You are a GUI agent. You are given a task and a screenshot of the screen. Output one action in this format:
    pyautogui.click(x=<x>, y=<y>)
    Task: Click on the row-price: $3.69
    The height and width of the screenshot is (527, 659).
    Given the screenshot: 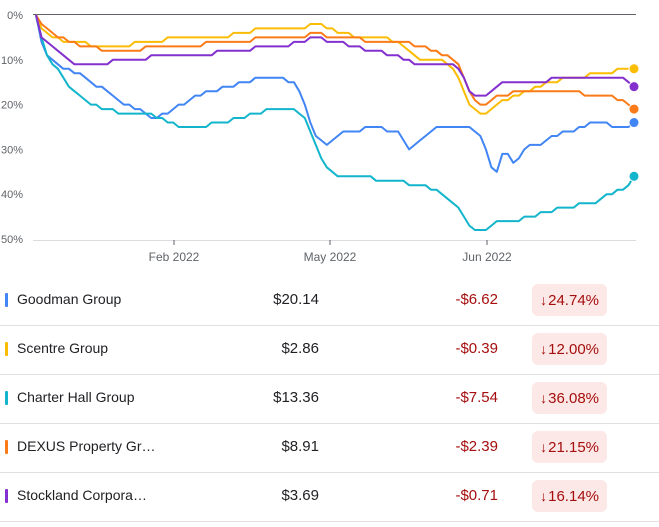 What is the action you would take?
    pyautogui.click(x=300, y=495)
    